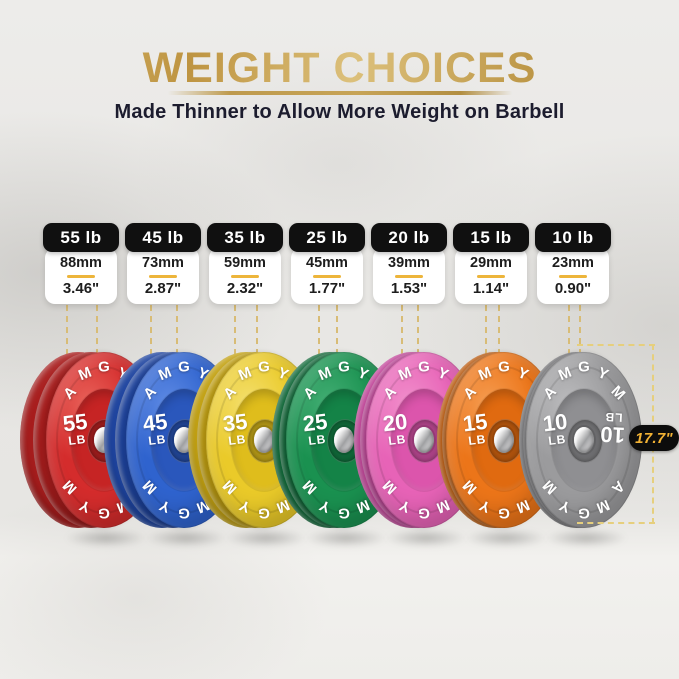  What do you see at coordinates (339, 68) in the screenshot?
I see `page-title: WEIGHT CHOICES` at bounding box center [339, 68].